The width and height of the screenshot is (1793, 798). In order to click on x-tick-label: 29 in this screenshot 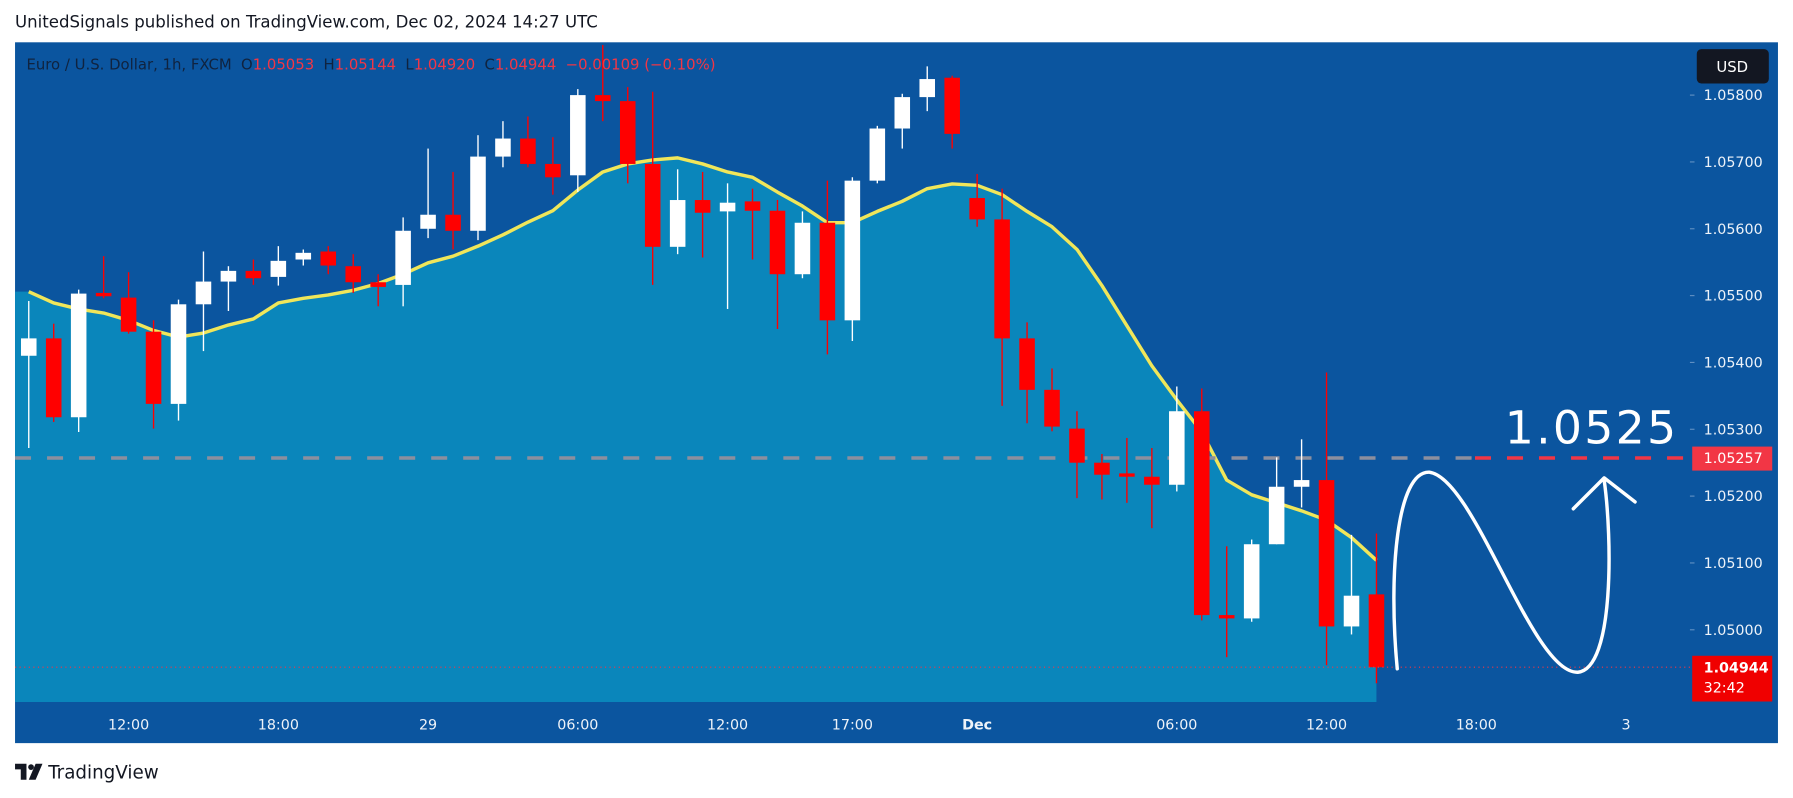, I will do `click(428, 725)`.